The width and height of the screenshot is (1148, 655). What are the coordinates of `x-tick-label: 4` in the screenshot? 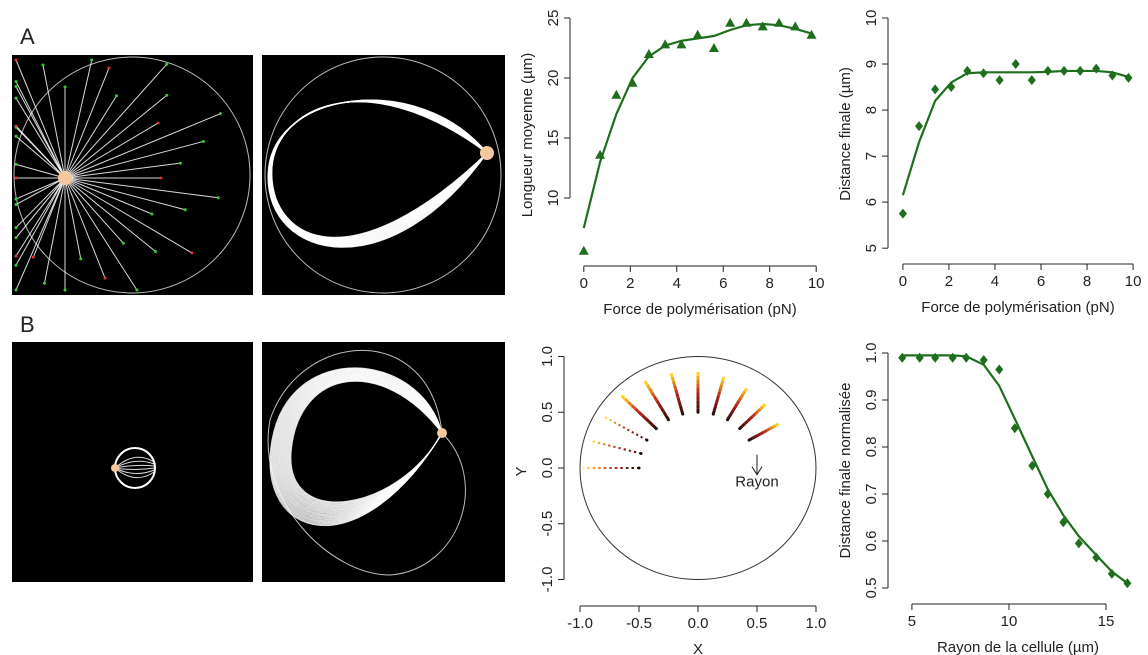 It's located at (995, 281).